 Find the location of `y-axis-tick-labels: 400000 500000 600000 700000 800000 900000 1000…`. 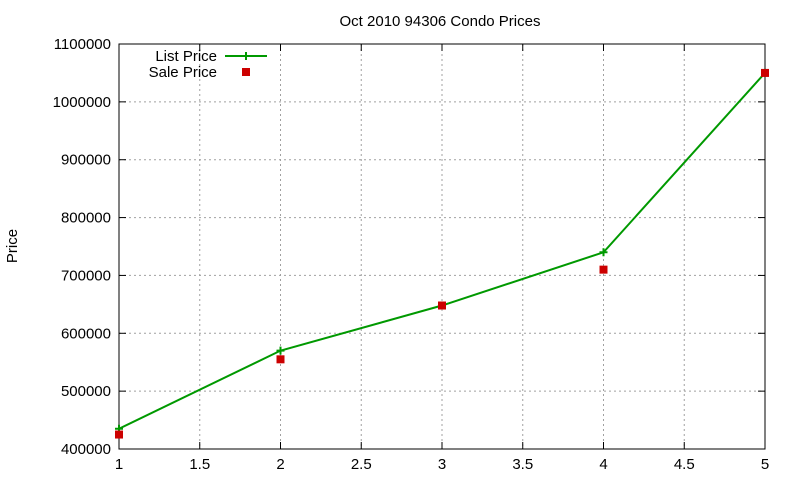

y-axis-tick-labels: 400000 500000 600000 700000 800000 900000 1000… is located at coordinates (82, 247).